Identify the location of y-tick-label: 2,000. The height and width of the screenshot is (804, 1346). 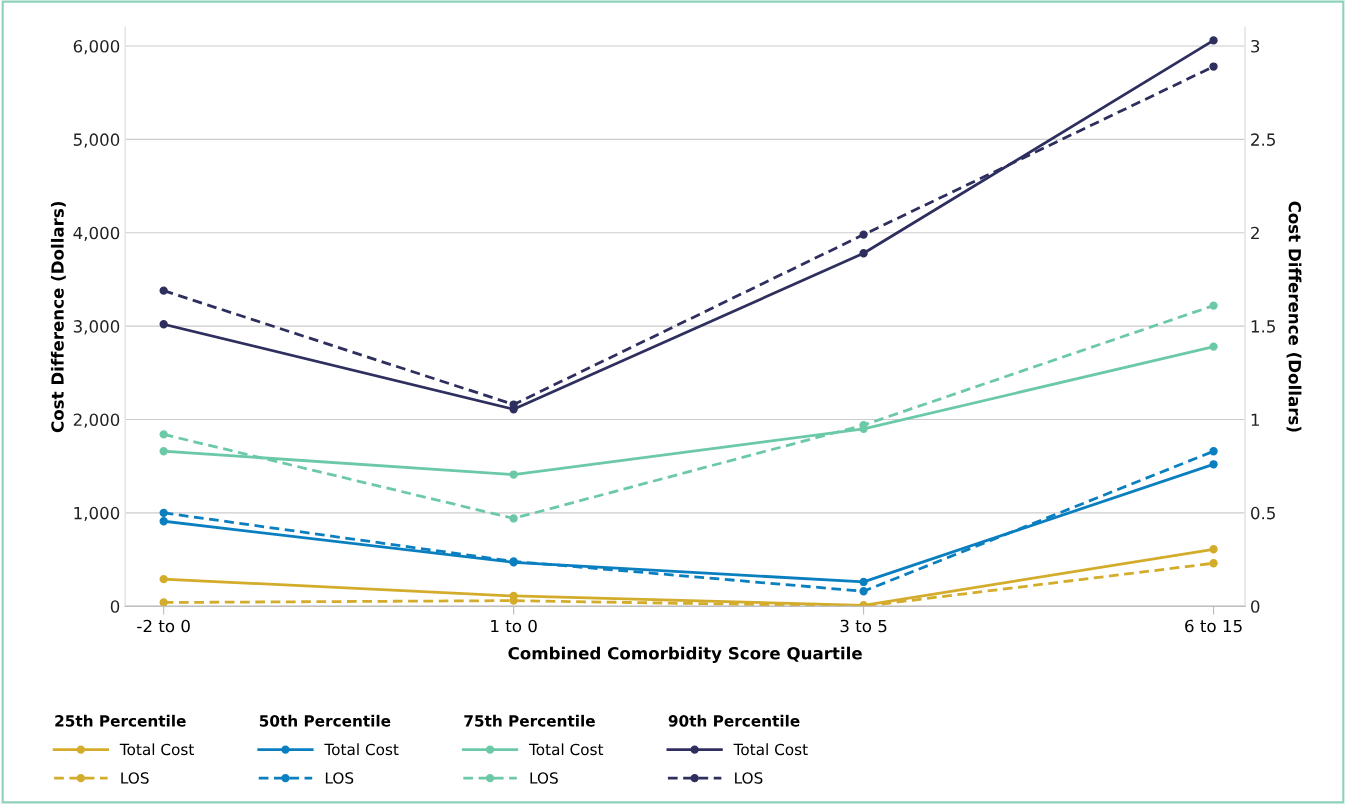
(96, 420).